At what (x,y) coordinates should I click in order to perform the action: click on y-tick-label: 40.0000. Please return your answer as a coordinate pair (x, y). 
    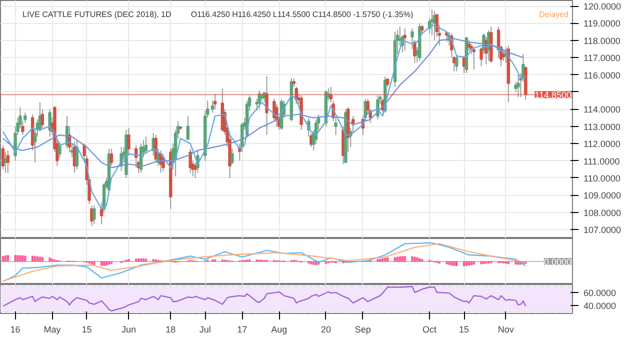
    Looking at the image, I should click on (600, 306).